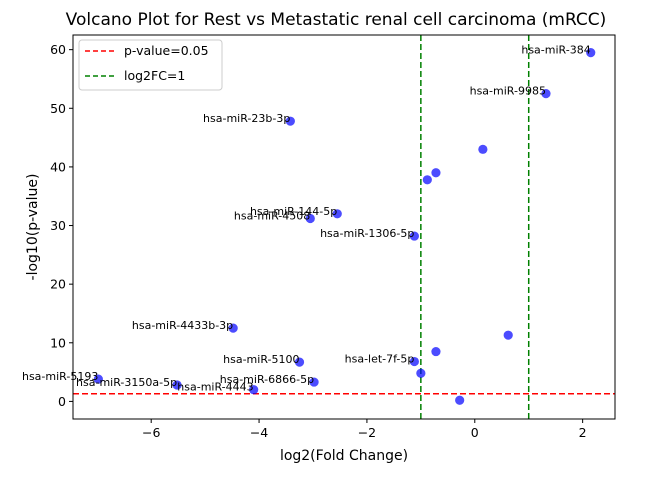  What do you see at coordinates (58, 49) in the screenshot?
I see `y-tick-label: 60` at bounding box center [58, 49].